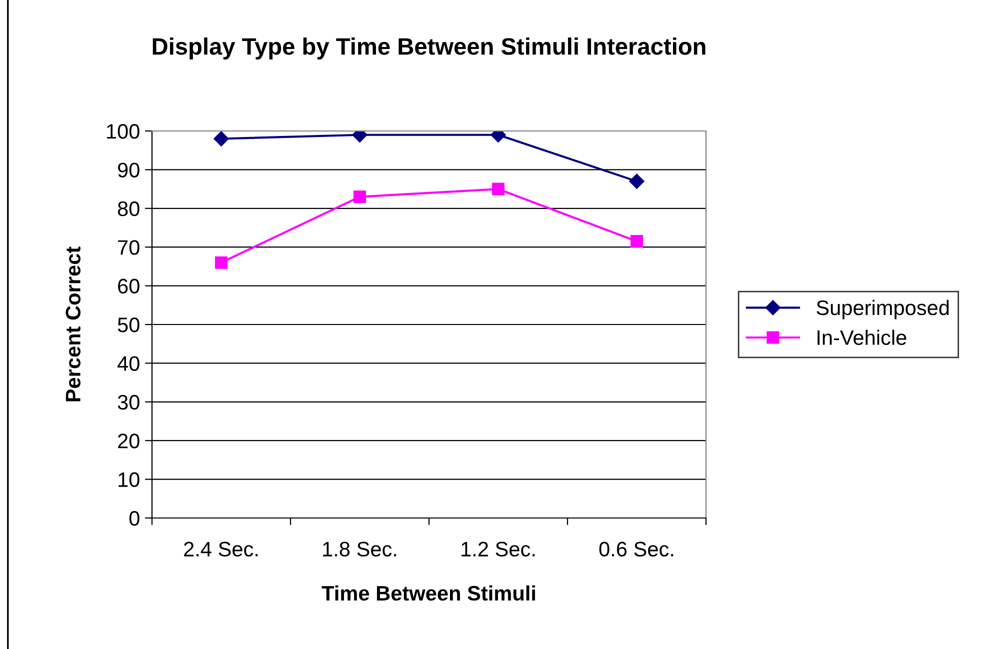 This screenshot has height=649, width=986. I want to click on y-axis-title: Percent Correct, so click(73, 324).